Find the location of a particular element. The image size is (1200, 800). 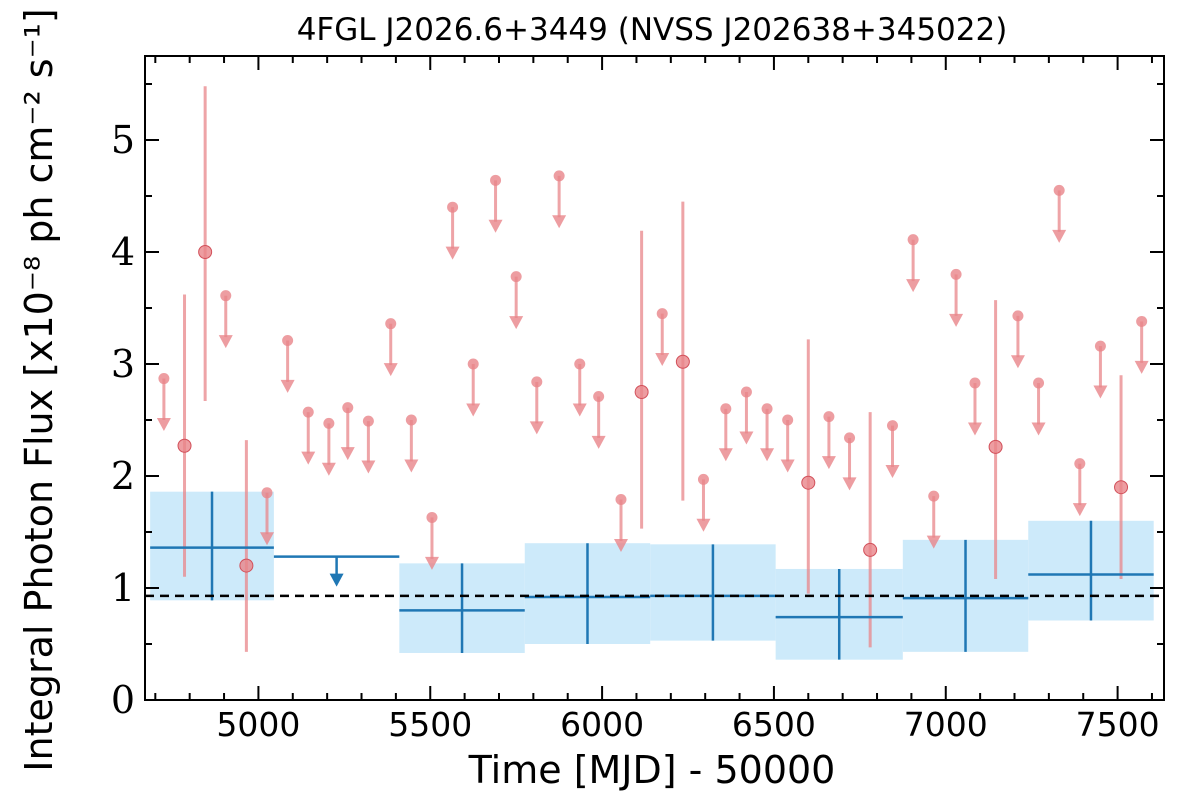

x-tick-label: 6500 is located at coordinates (774, 724).